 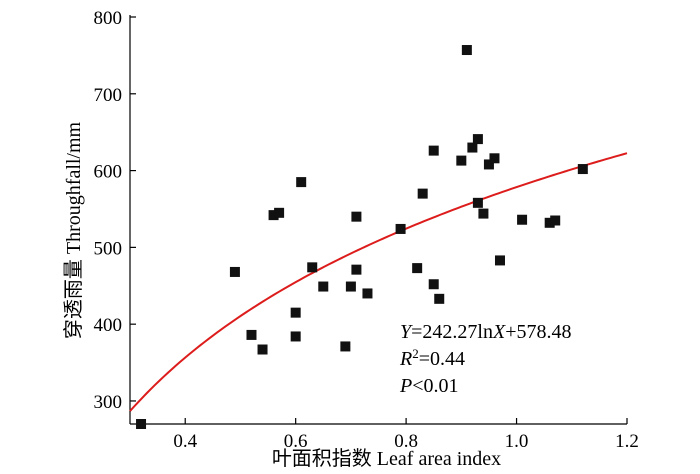 I want to click on x-tick-label: 1.2, so click(x=627, y=441).